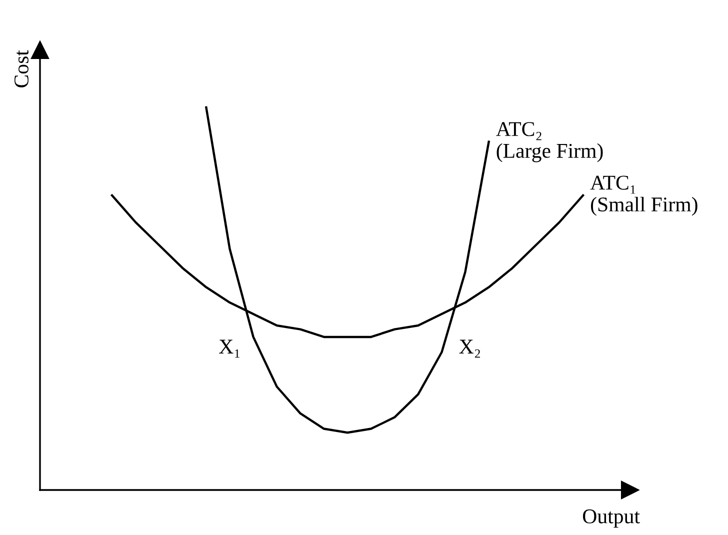 This screenshot has height=535, width=728. What do you see at coordinates (229, 349) in the screenshot?
I see `annotation: X₁` at bounding box center [229, 349].